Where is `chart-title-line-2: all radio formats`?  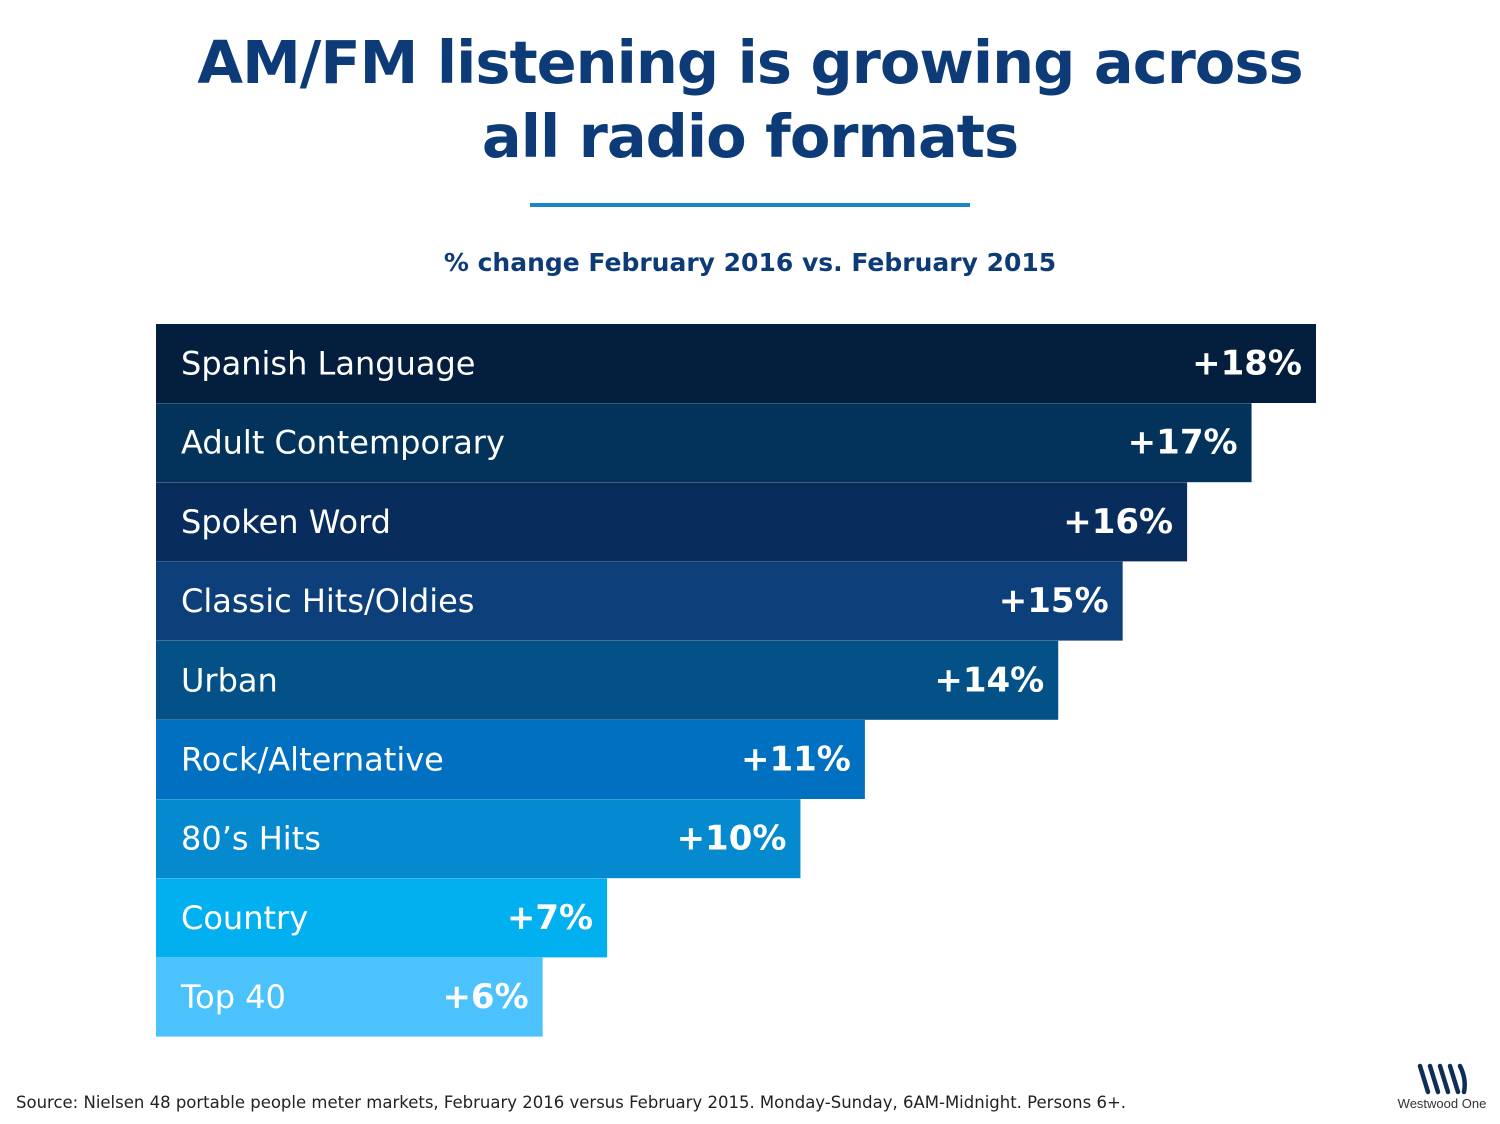 chart-title-line-2: all radio formats is located at coordinates (750, 136).